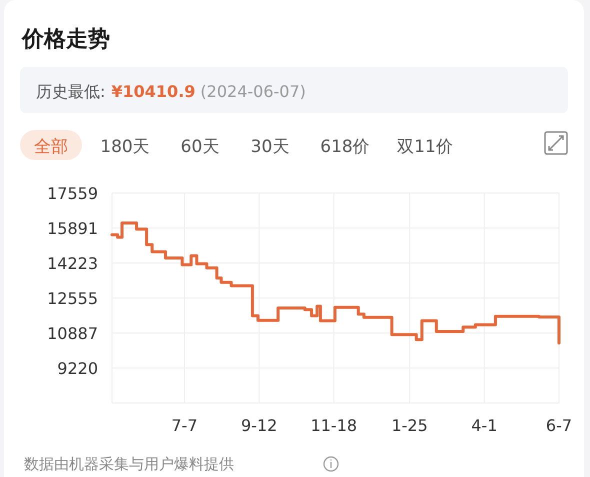 The width and height of the screenshot is (590, 477). I want to click on chart-title: 价格走势, so click(65, 39).